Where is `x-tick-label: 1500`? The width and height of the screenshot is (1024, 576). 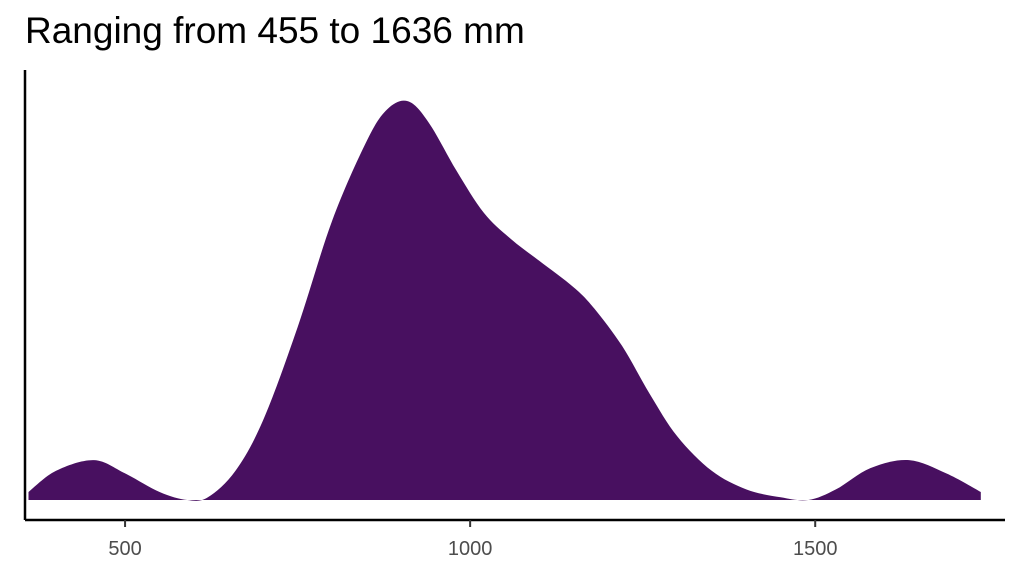
x-tick-label: 1500 is located at coordinates (815, 549).